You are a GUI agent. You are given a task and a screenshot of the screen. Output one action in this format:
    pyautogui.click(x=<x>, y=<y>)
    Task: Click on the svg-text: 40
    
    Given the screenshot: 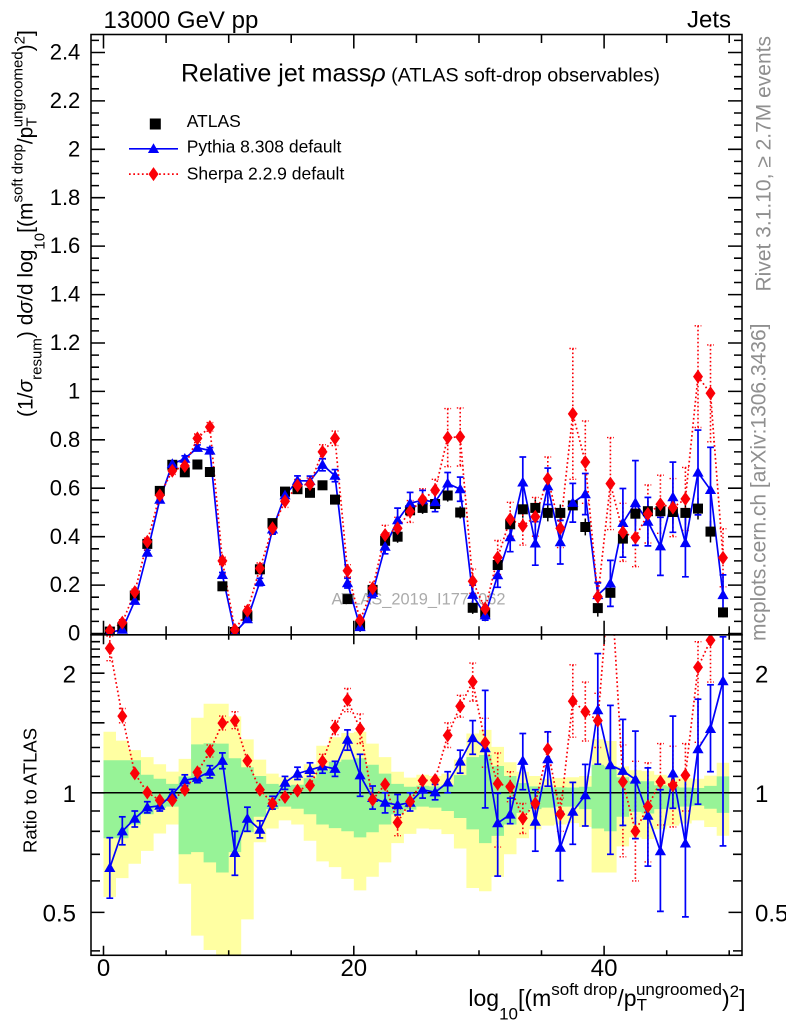 What is the action you would take?
    pyautogui.click(x=604, y=968)
    